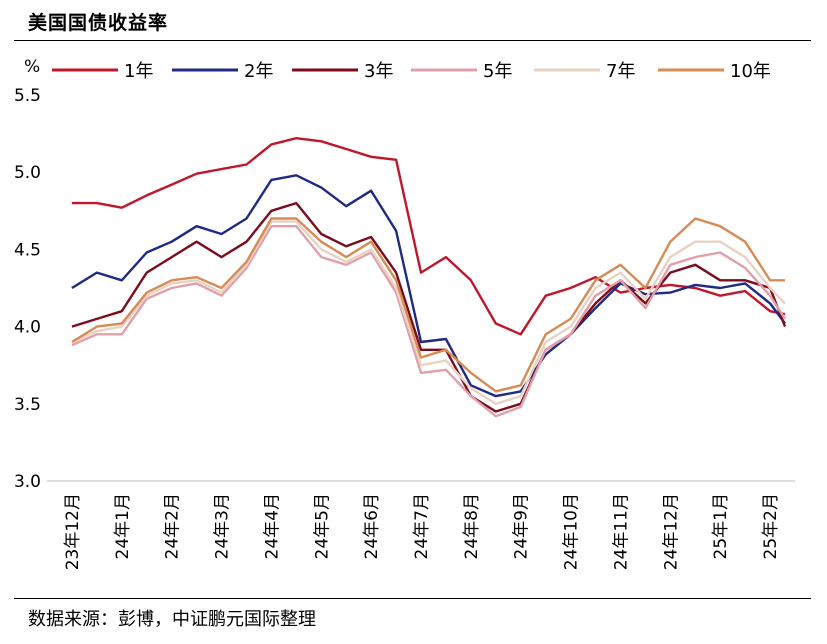  What do you see at coordinates (472, 526) in the screenshot?
I see `x-tick-label: 24年8月` at bounding box center [472, 526].